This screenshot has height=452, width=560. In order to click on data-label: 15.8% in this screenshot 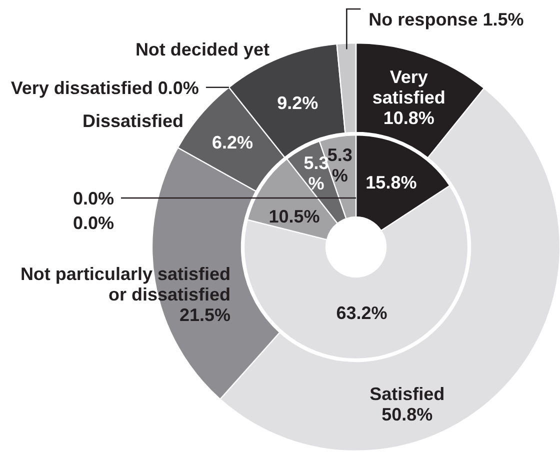, I will do `click(391, 182)`.